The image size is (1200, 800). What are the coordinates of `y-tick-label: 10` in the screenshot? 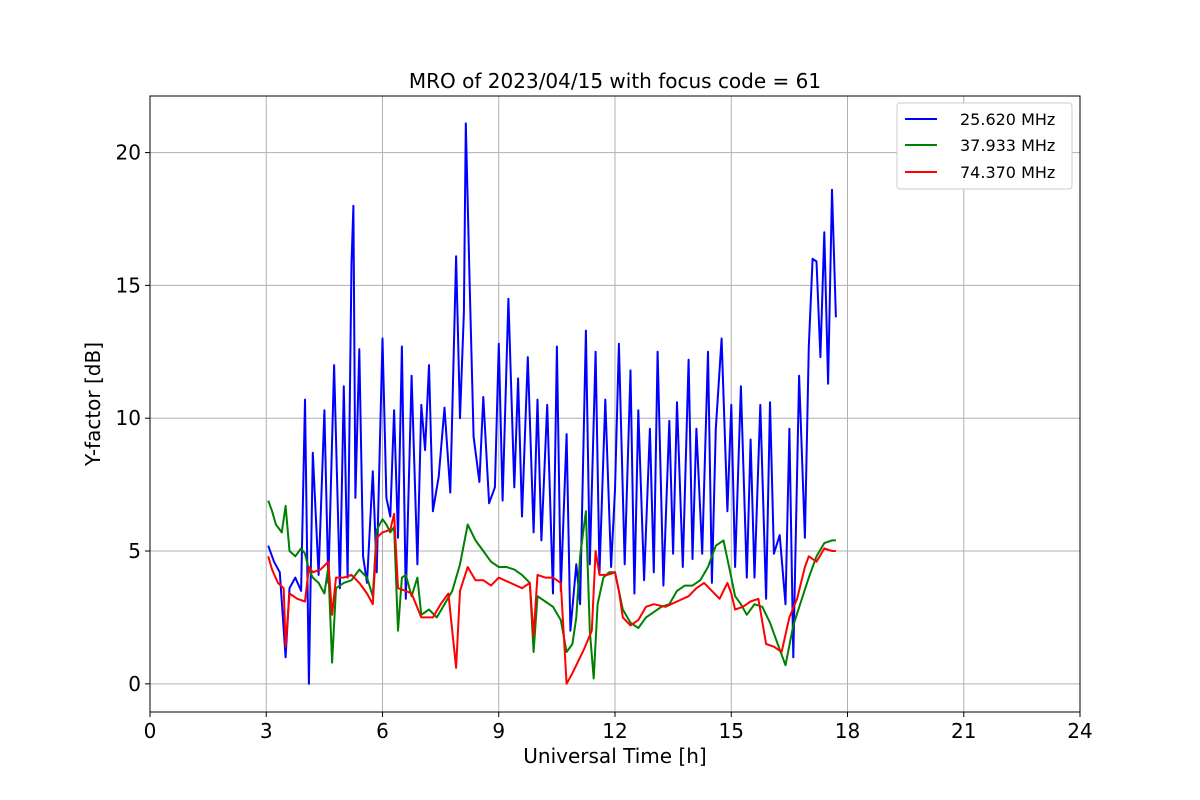 It's located at (128, 418).